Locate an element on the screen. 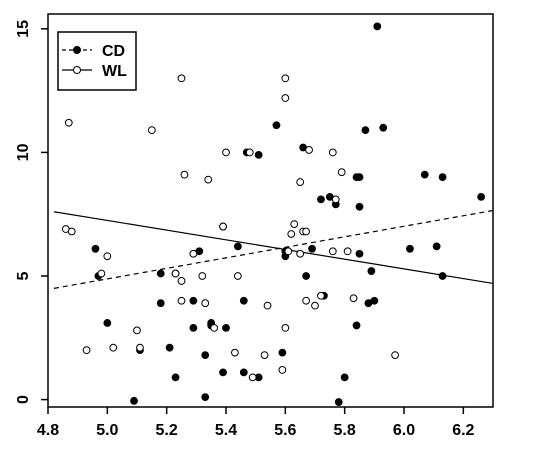 This screenshot has width=534, height=455. y-axis: 0 5 10 15 is located at coordinates (31, 212).